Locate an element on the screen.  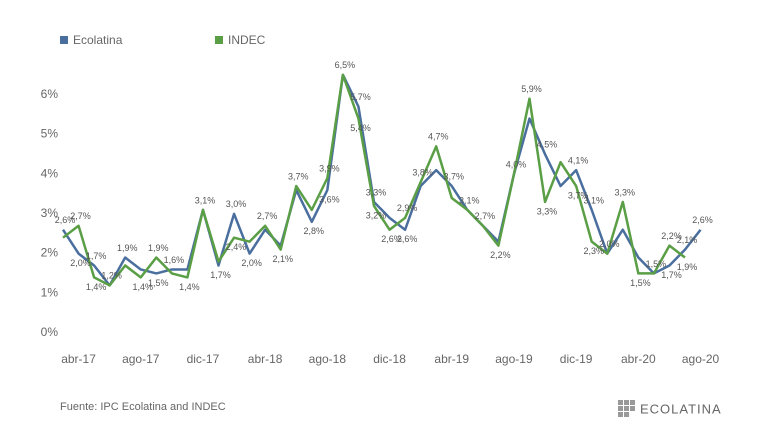
logo-icon is located at coordinates (626, 408).